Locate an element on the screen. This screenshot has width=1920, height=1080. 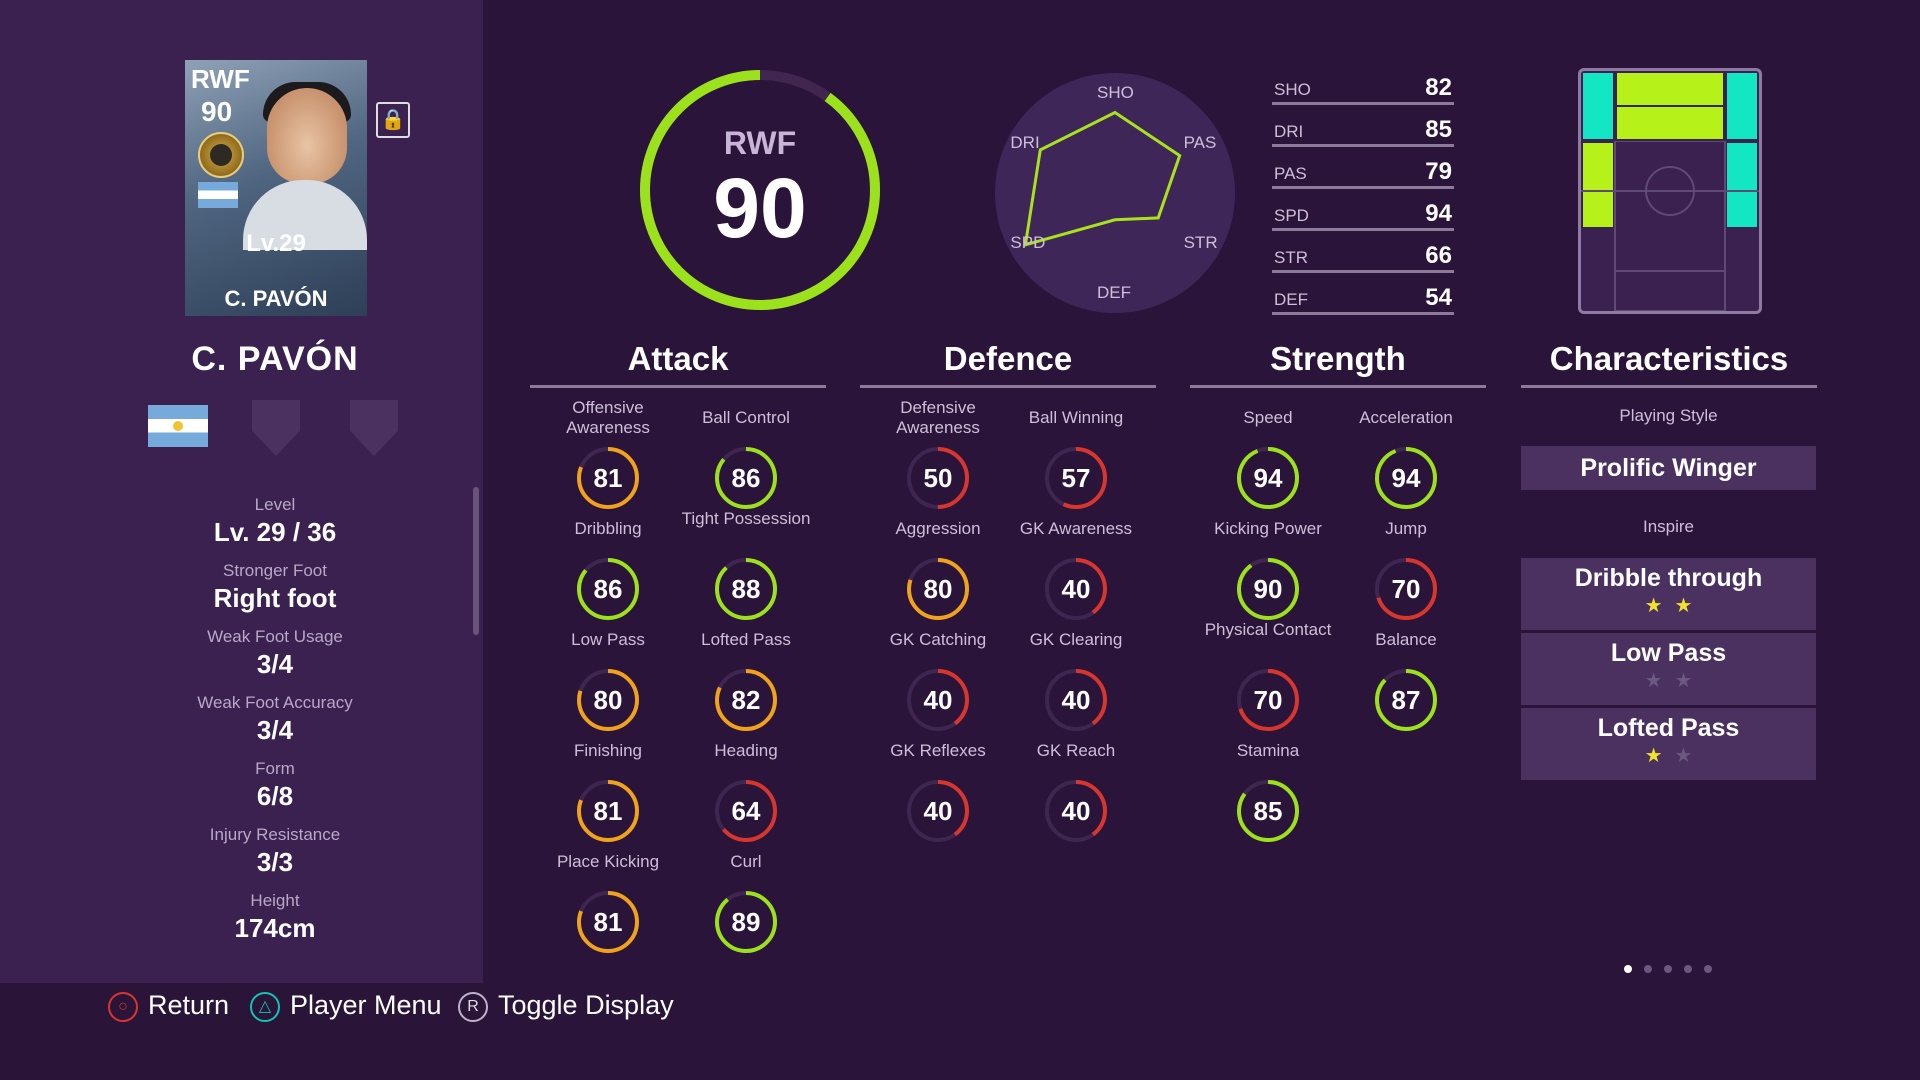
stat-row: SPD 94 is located at coordinates (1363, 209).